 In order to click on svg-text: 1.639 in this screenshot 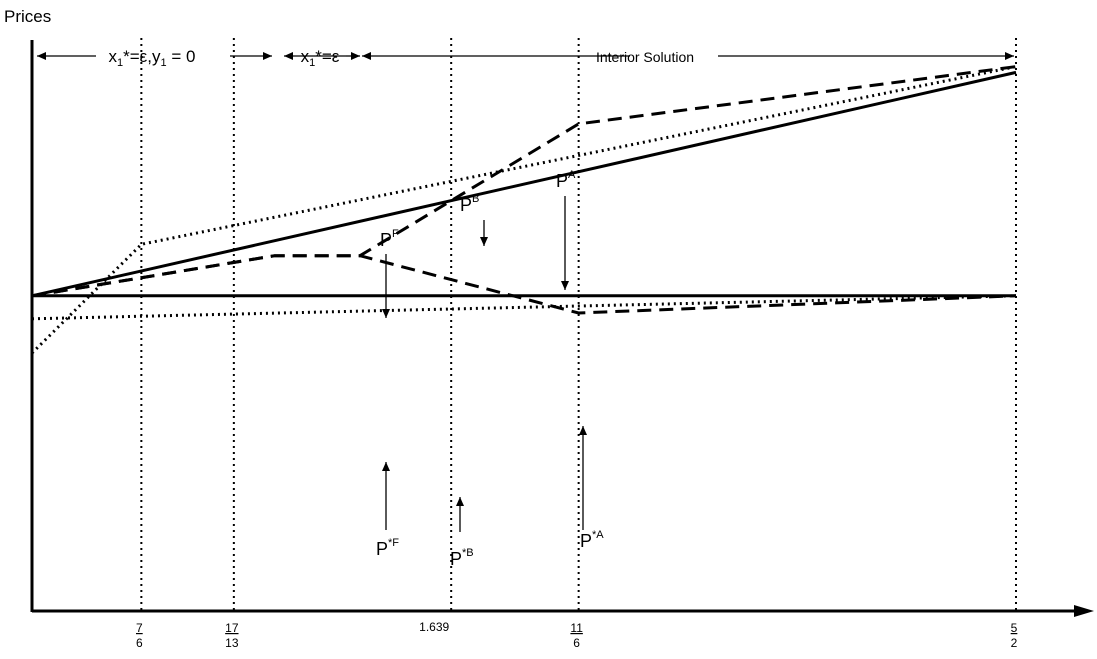, I will do `click(434, 627)`.